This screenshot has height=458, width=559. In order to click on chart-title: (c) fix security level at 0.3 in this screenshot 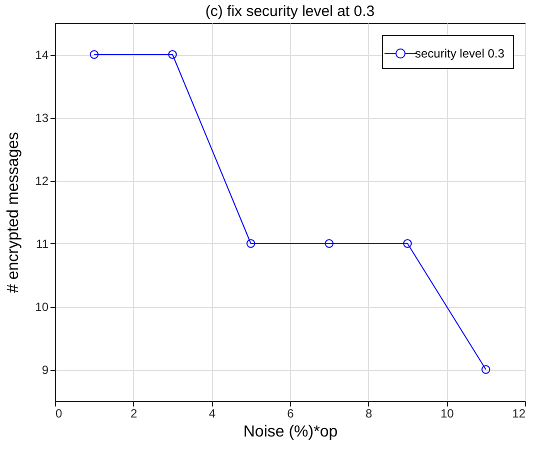, I will do `click(290, 11)`.